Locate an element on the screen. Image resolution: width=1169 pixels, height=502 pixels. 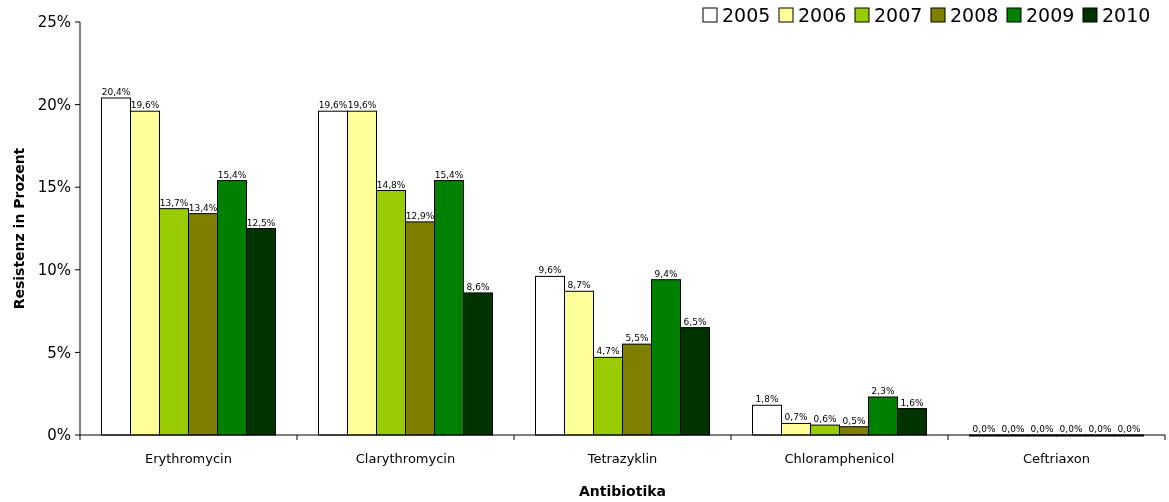
data-label: 20,4% is located at coordinates (116, 91).